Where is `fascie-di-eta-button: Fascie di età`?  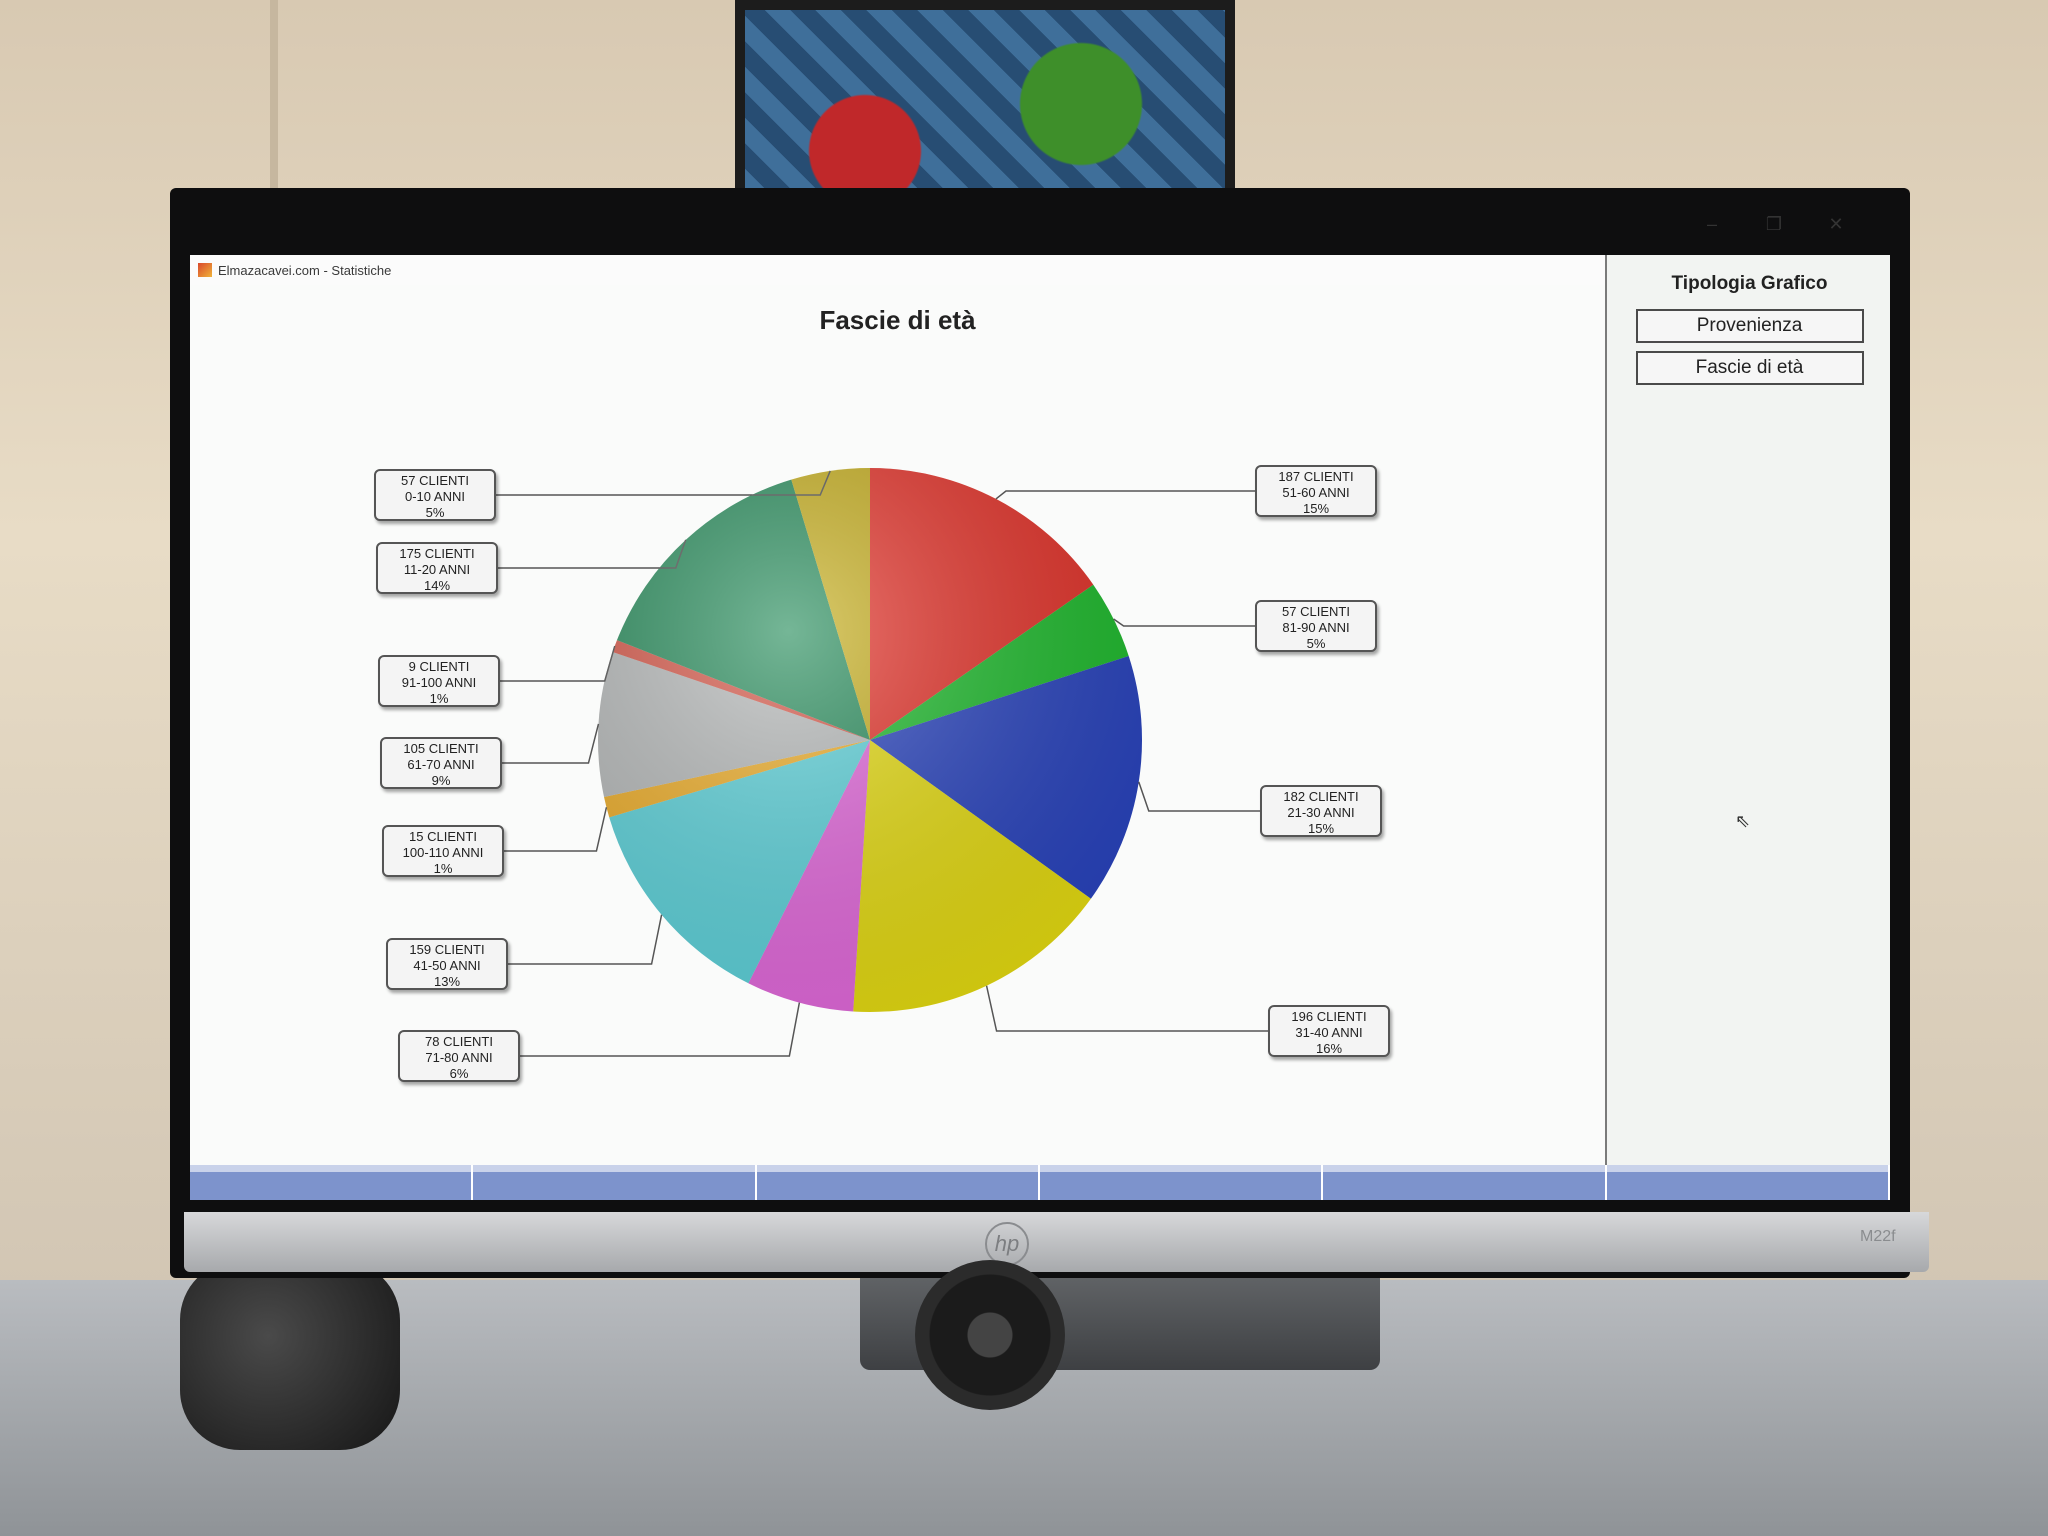 fascie-di-eta-button: Fascie di età is located at coordinates (1749, 368).